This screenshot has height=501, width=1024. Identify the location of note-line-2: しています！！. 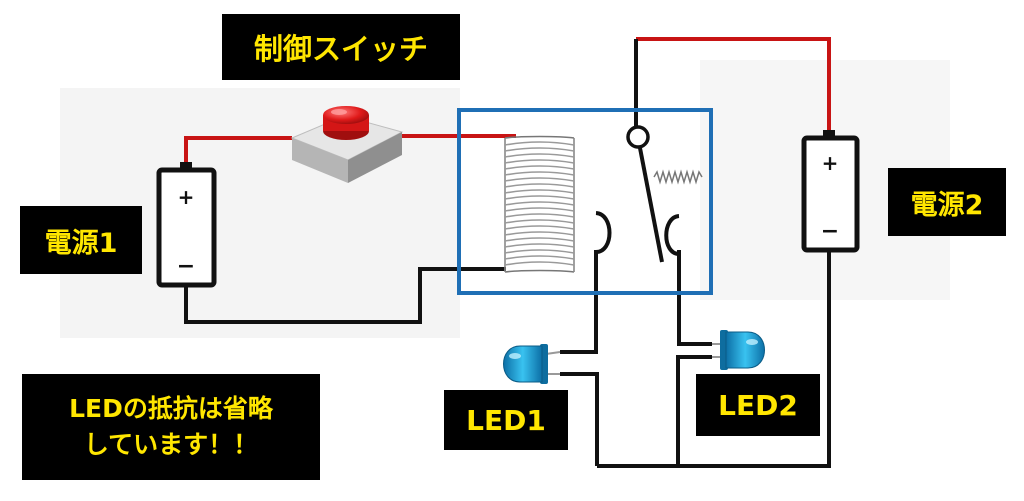
(171, 444).